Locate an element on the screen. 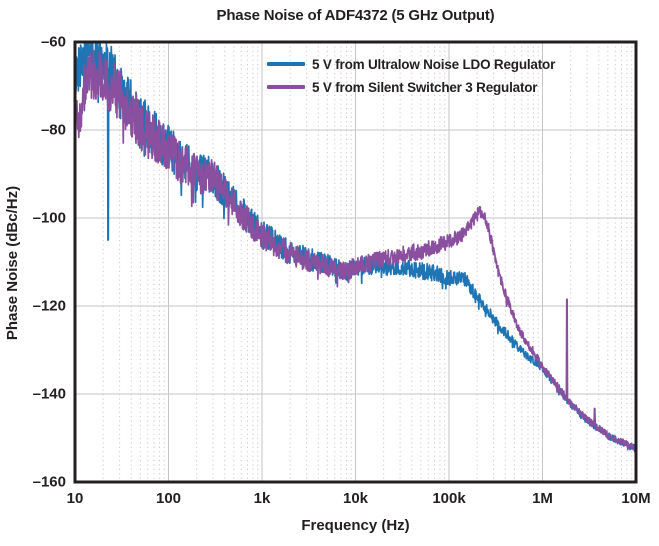 This screenshot has width=659, height=546. legend-swatch-ldo is located at coordinates (286, 64).